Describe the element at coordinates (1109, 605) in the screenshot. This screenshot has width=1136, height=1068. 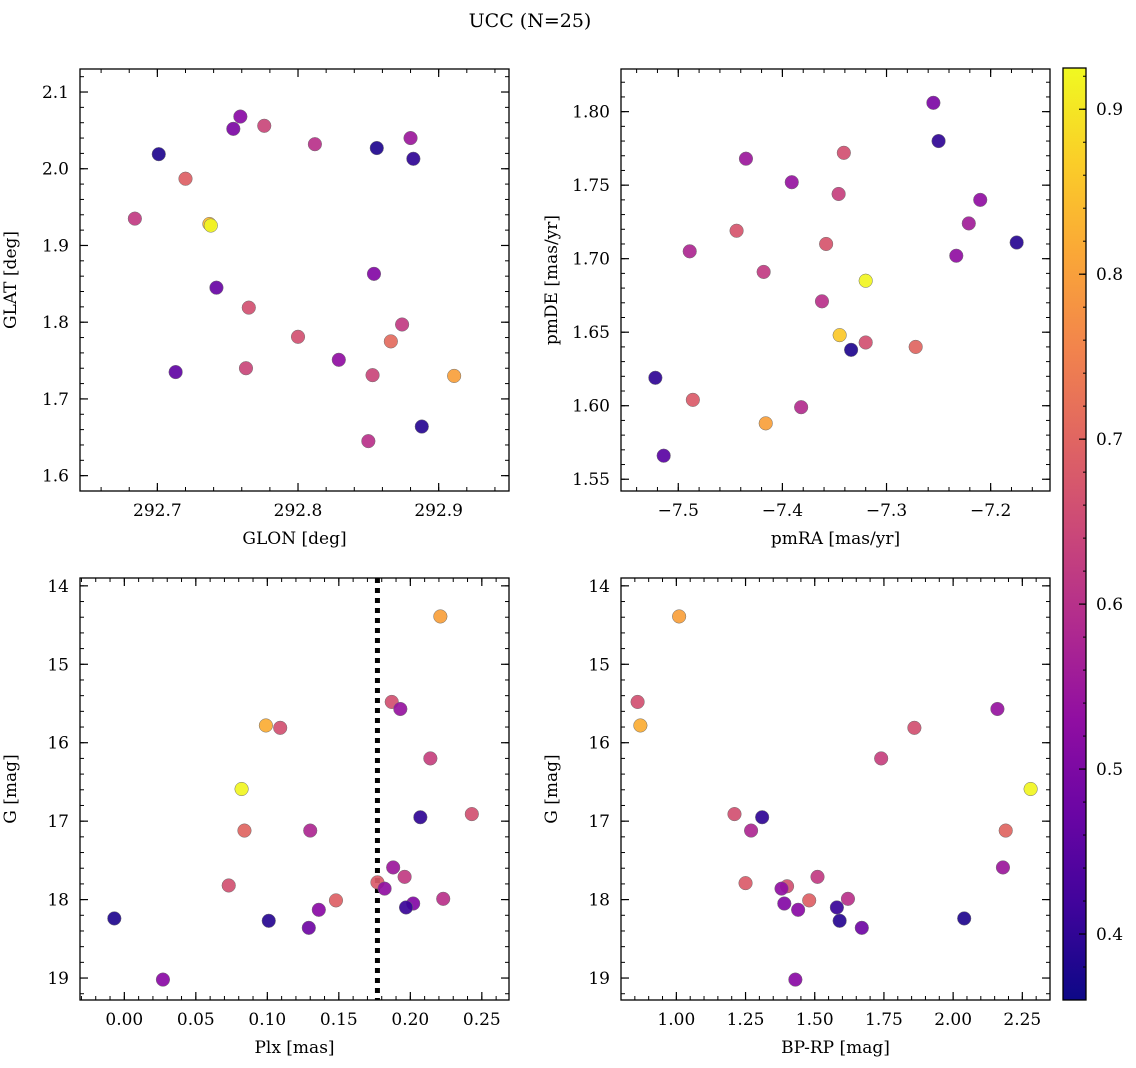
I see `colorbar-tick-label: 0.6` at that location.